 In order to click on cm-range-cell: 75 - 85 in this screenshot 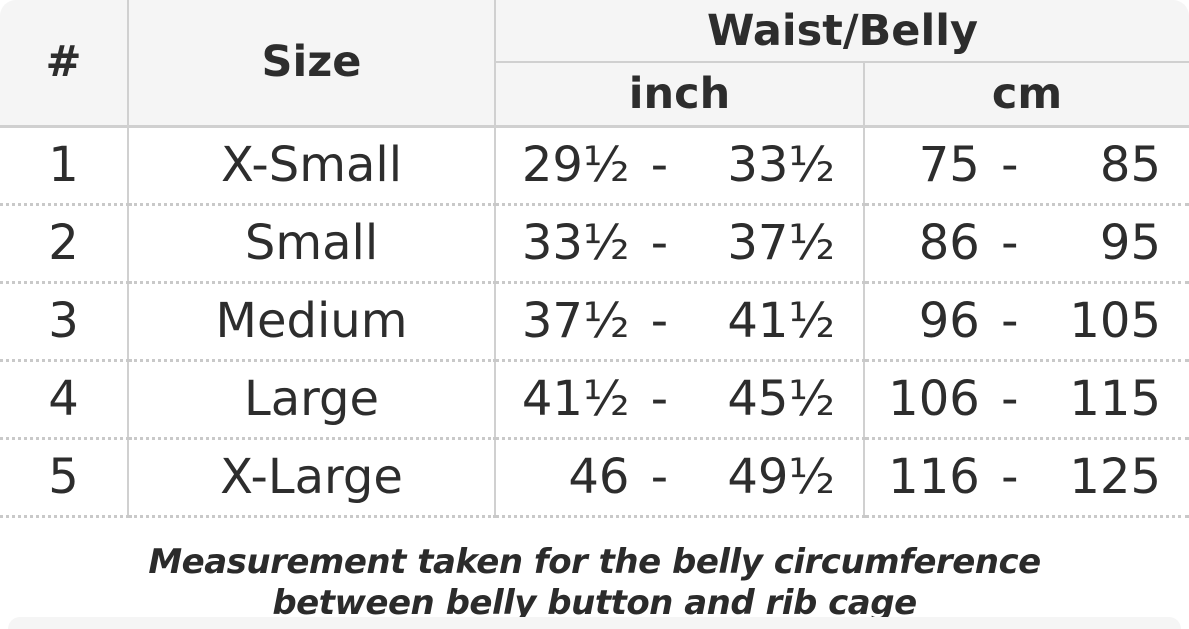, I will do `click(1026, 166)`.